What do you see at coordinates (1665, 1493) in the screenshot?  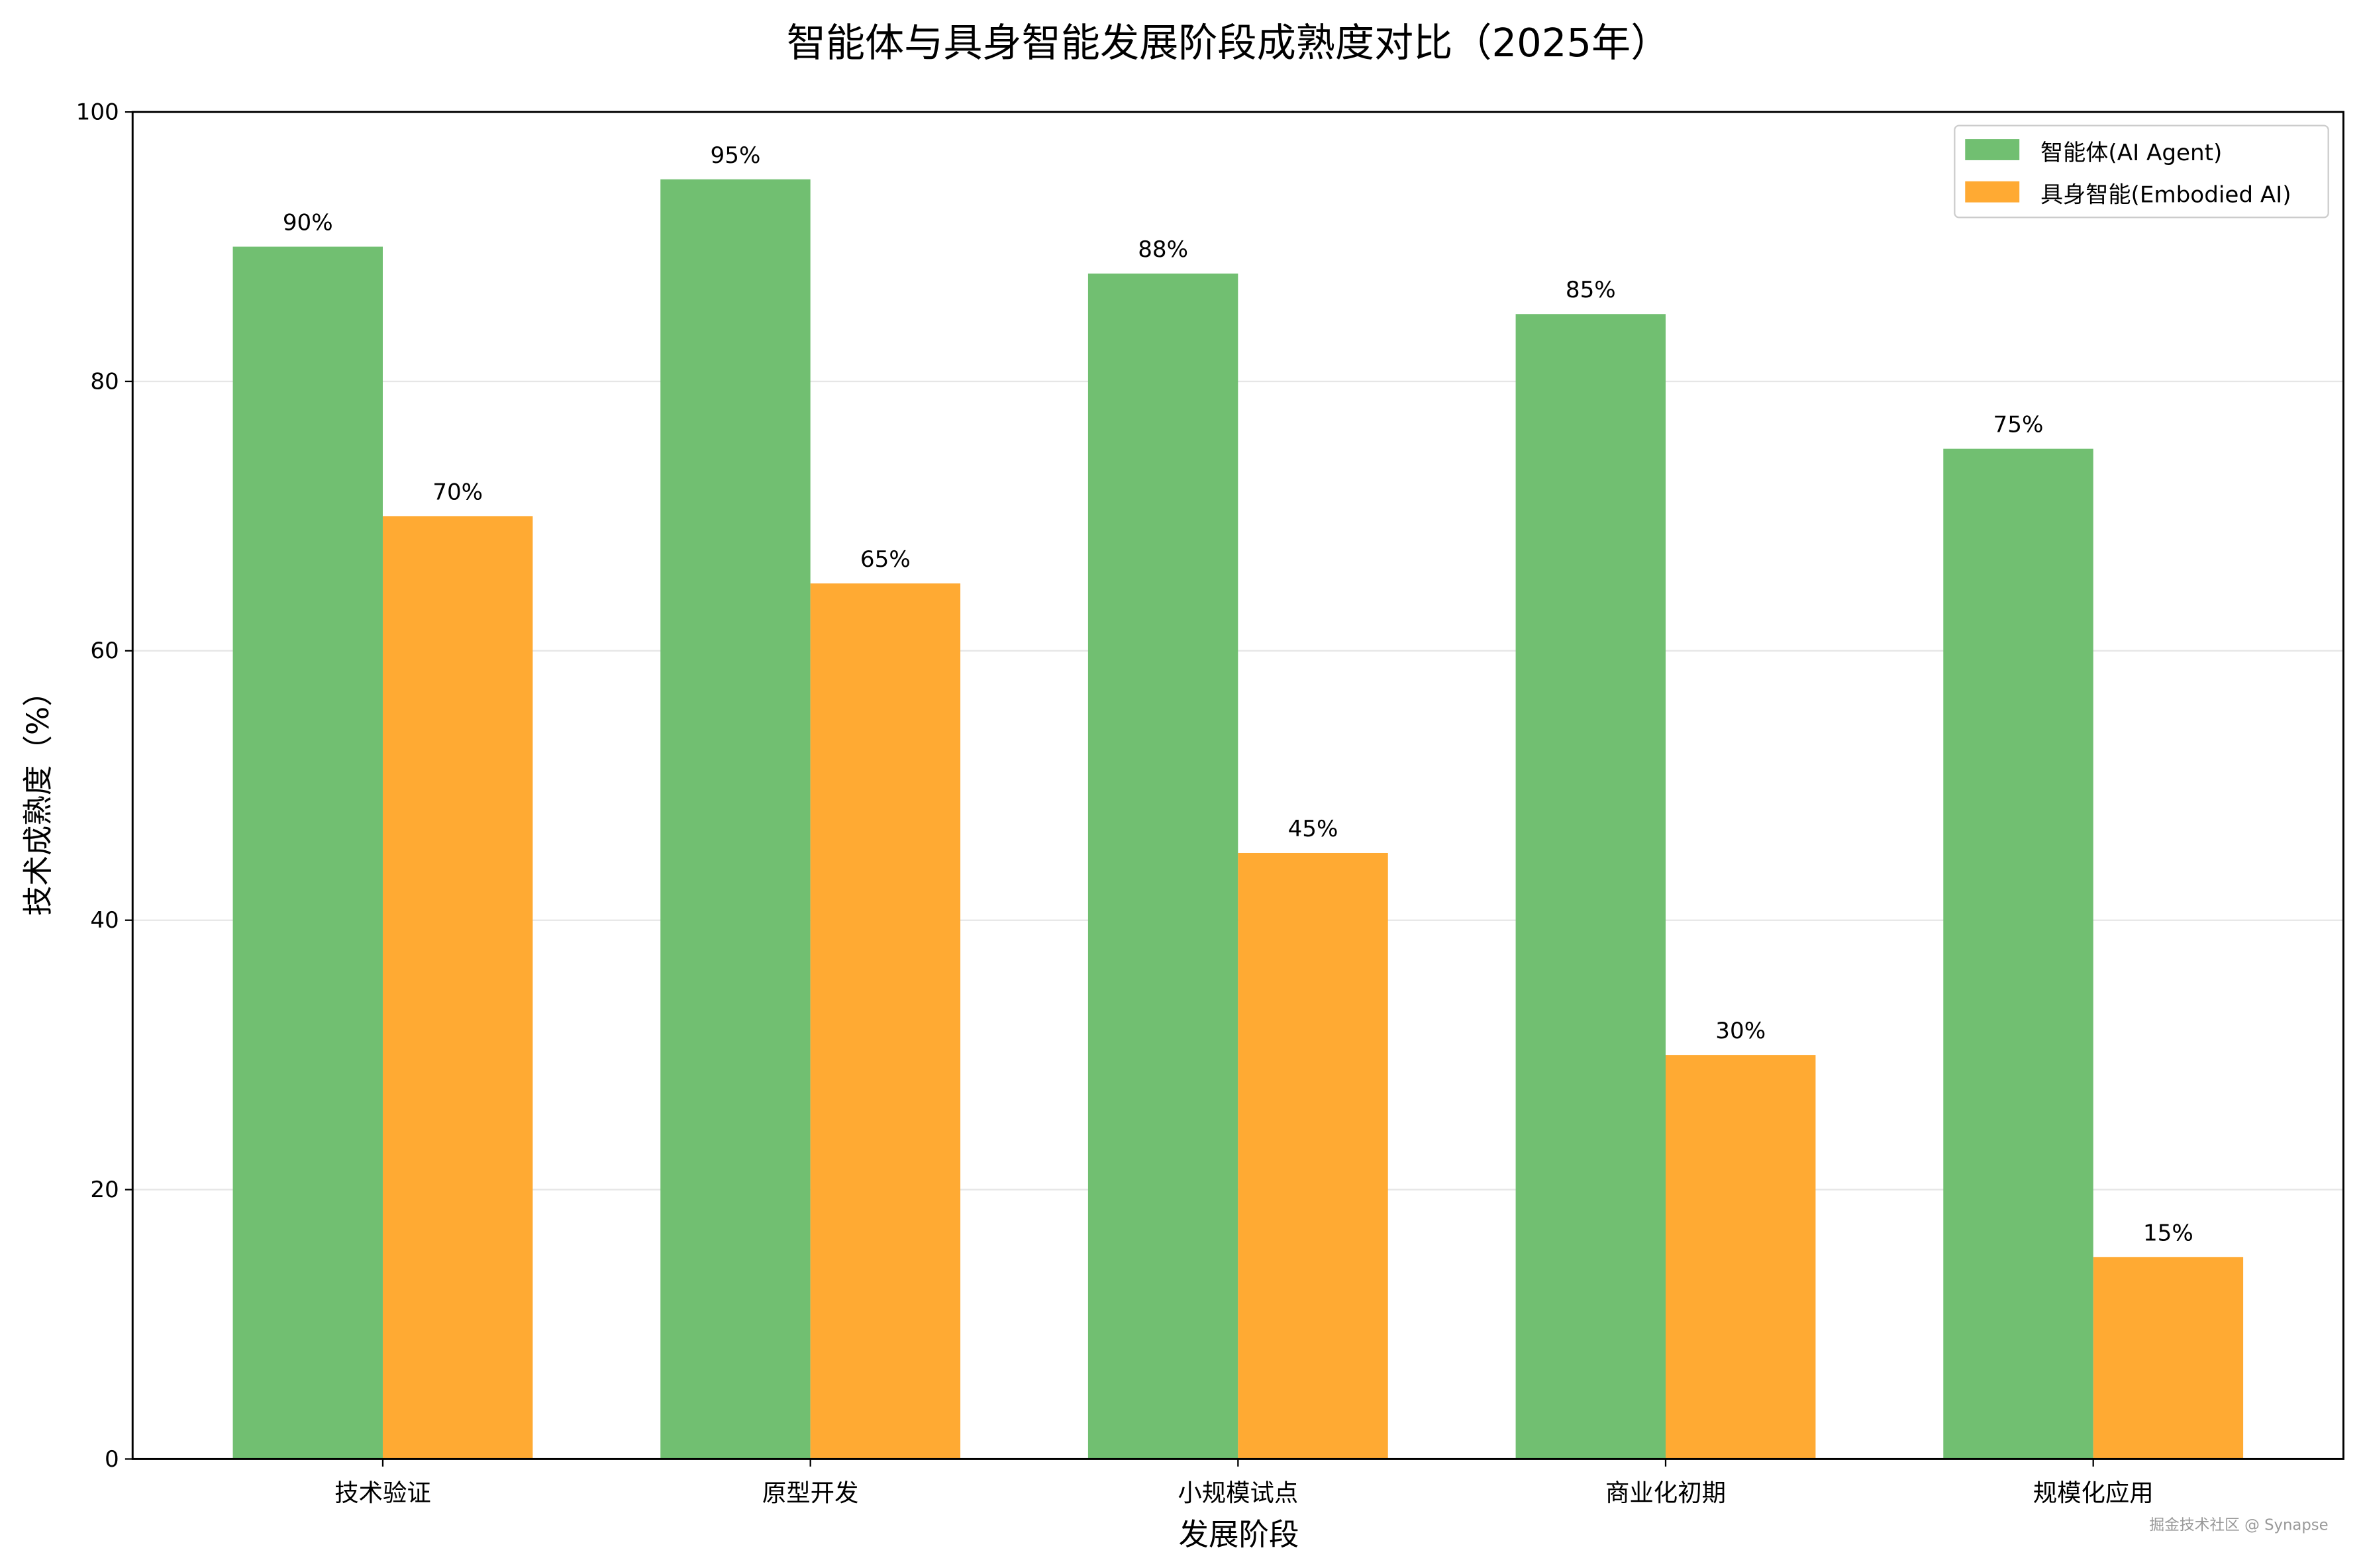 I see `x-tick-label: 商业化初期` at bounding box center [1665, 1493].